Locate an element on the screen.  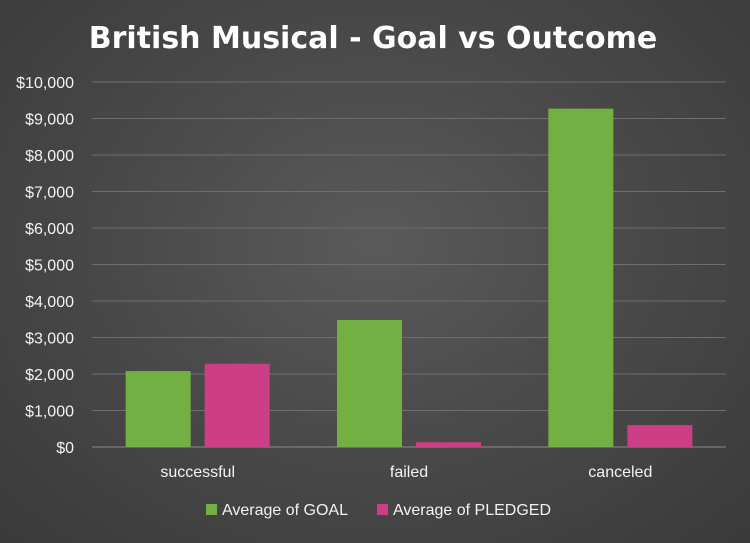
x-axis-category-labels: successful failed canceled is located at coordinates (406, 472).